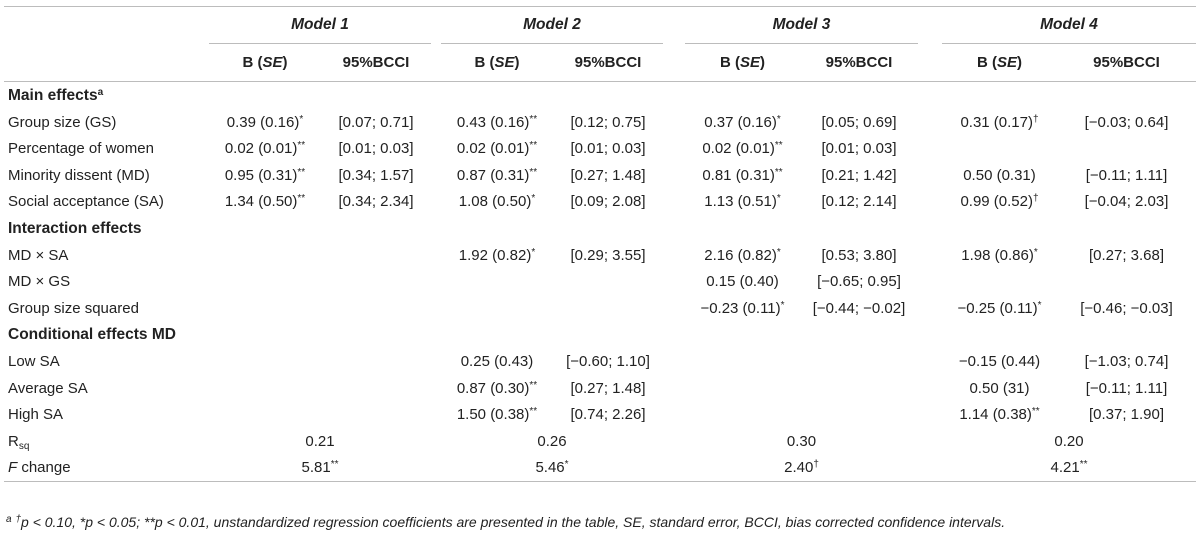  I want to click on model-2-header: Model 2, so click(552, 24).